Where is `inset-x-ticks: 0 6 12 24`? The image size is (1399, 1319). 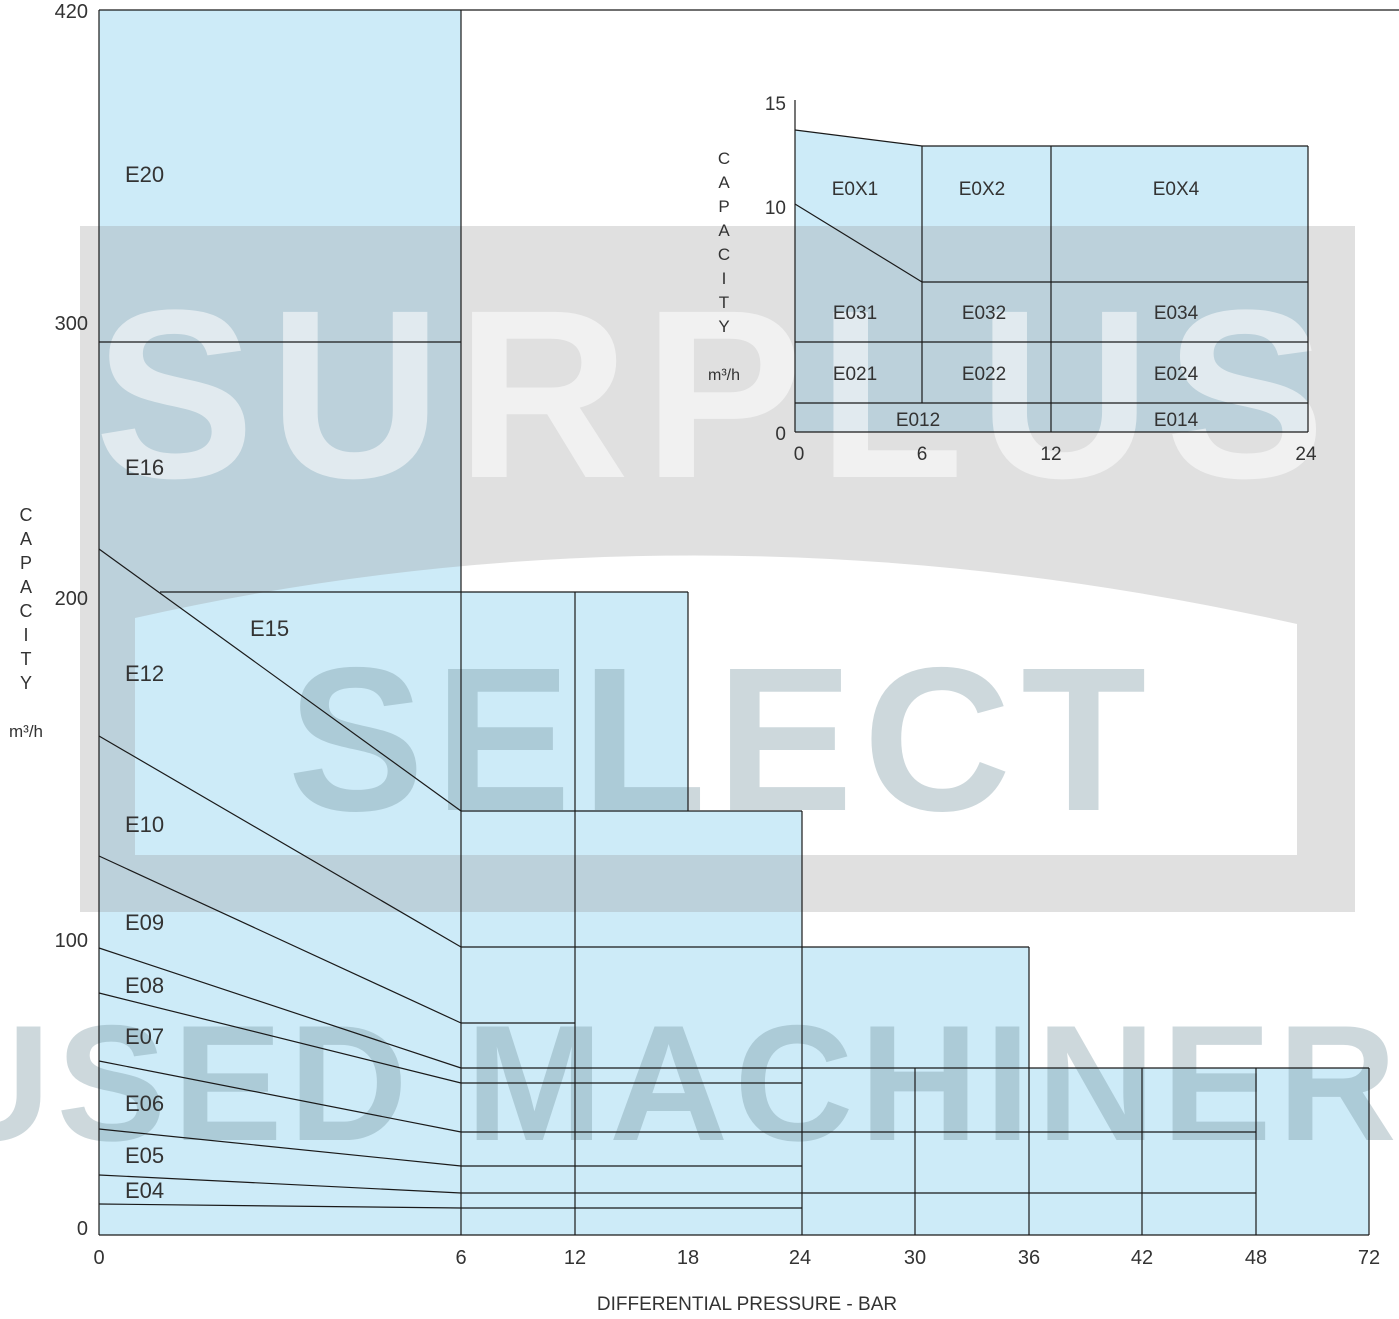 inset-x-ticks: 0 6 12 24 is located at coordinates (1055, 454).